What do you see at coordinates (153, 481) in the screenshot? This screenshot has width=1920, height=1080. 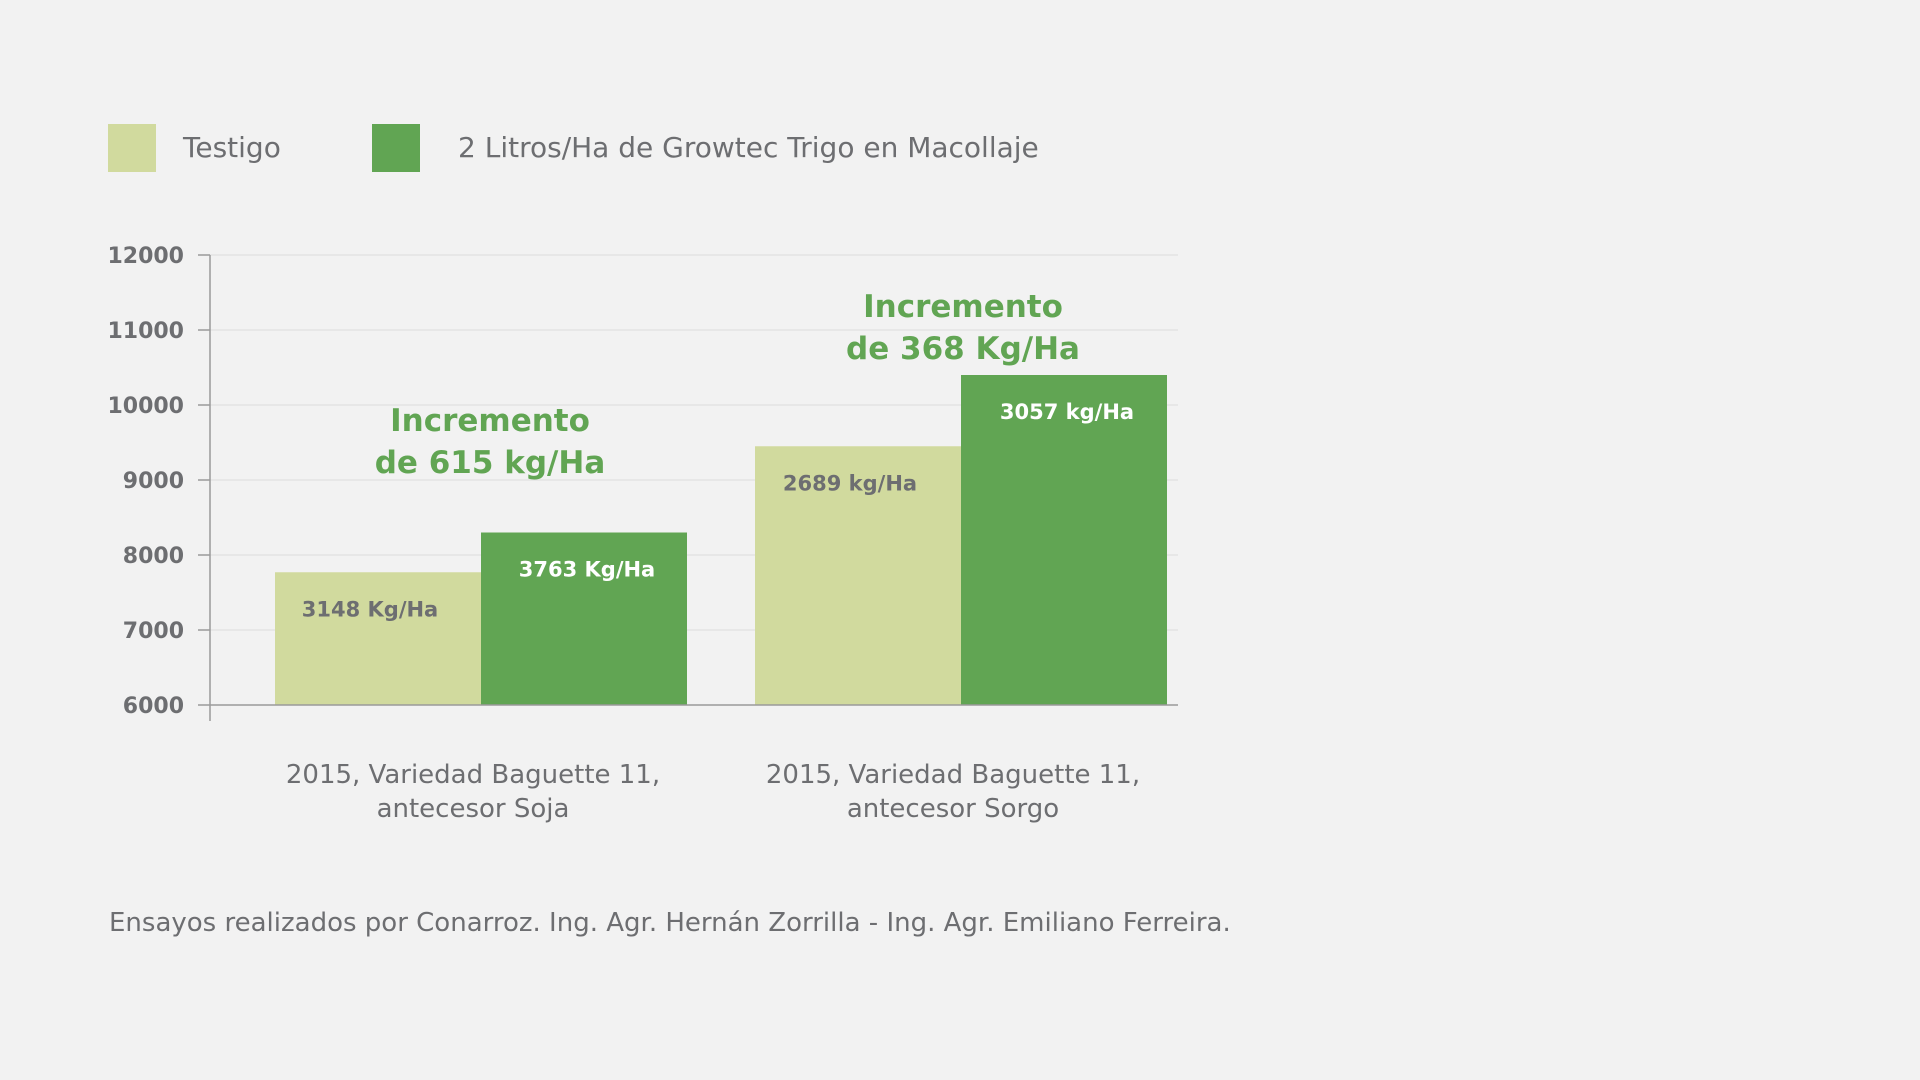 I see `y-tick-label: 9000` at bounding box center [153, 481].